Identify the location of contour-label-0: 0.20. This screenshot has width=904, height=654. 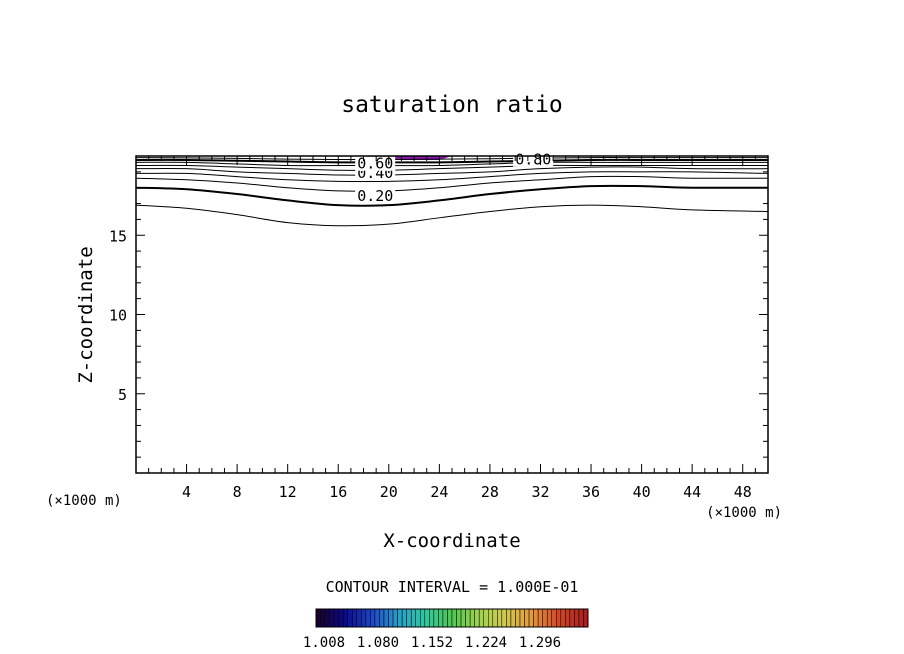
(375, 196).